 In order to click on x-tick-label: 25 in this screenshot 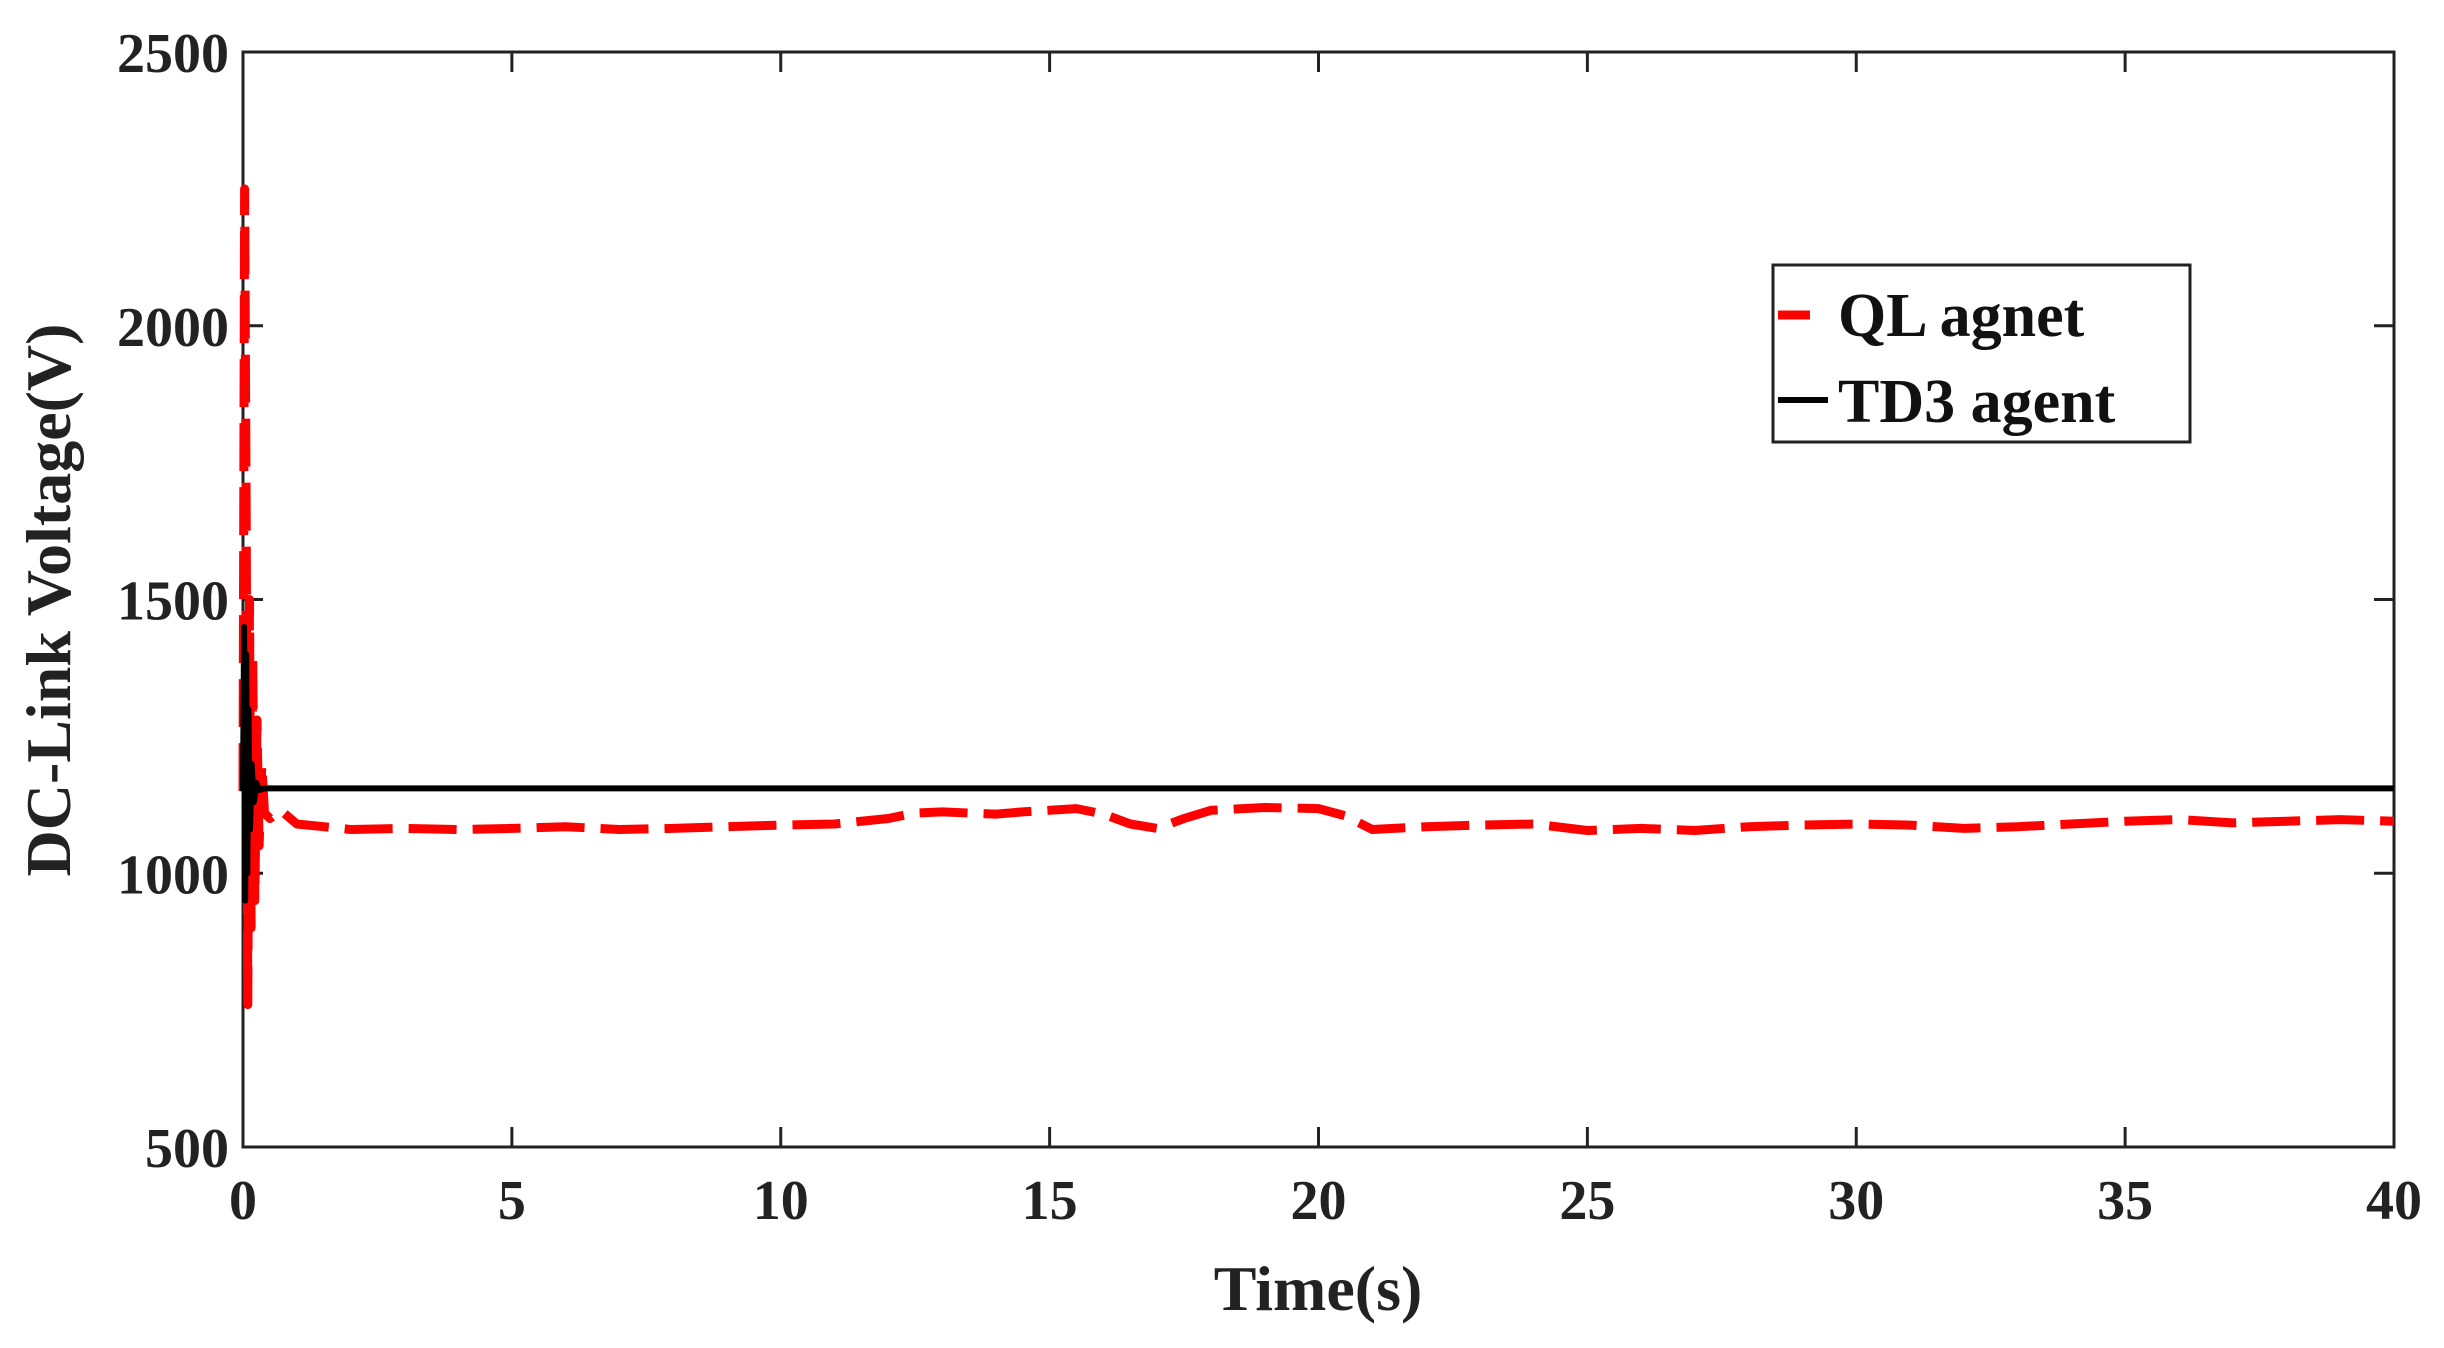, I will do `click(1587, 1201)`.